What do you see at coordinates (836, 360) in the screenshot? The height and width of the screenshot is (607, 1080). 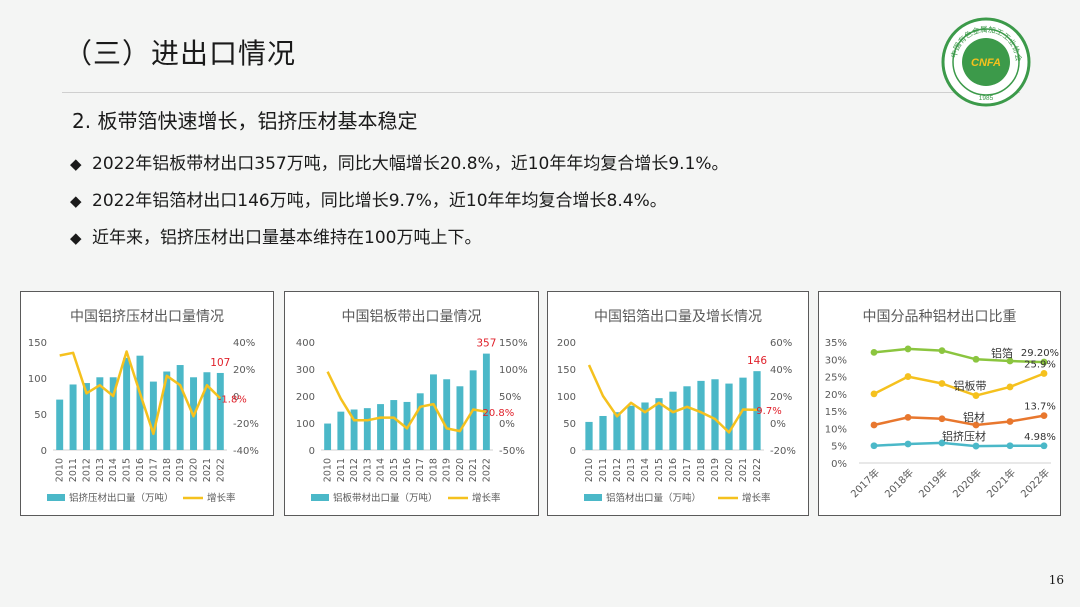 I see `y-tick-label: 30%` at bounding box center [836, 360].